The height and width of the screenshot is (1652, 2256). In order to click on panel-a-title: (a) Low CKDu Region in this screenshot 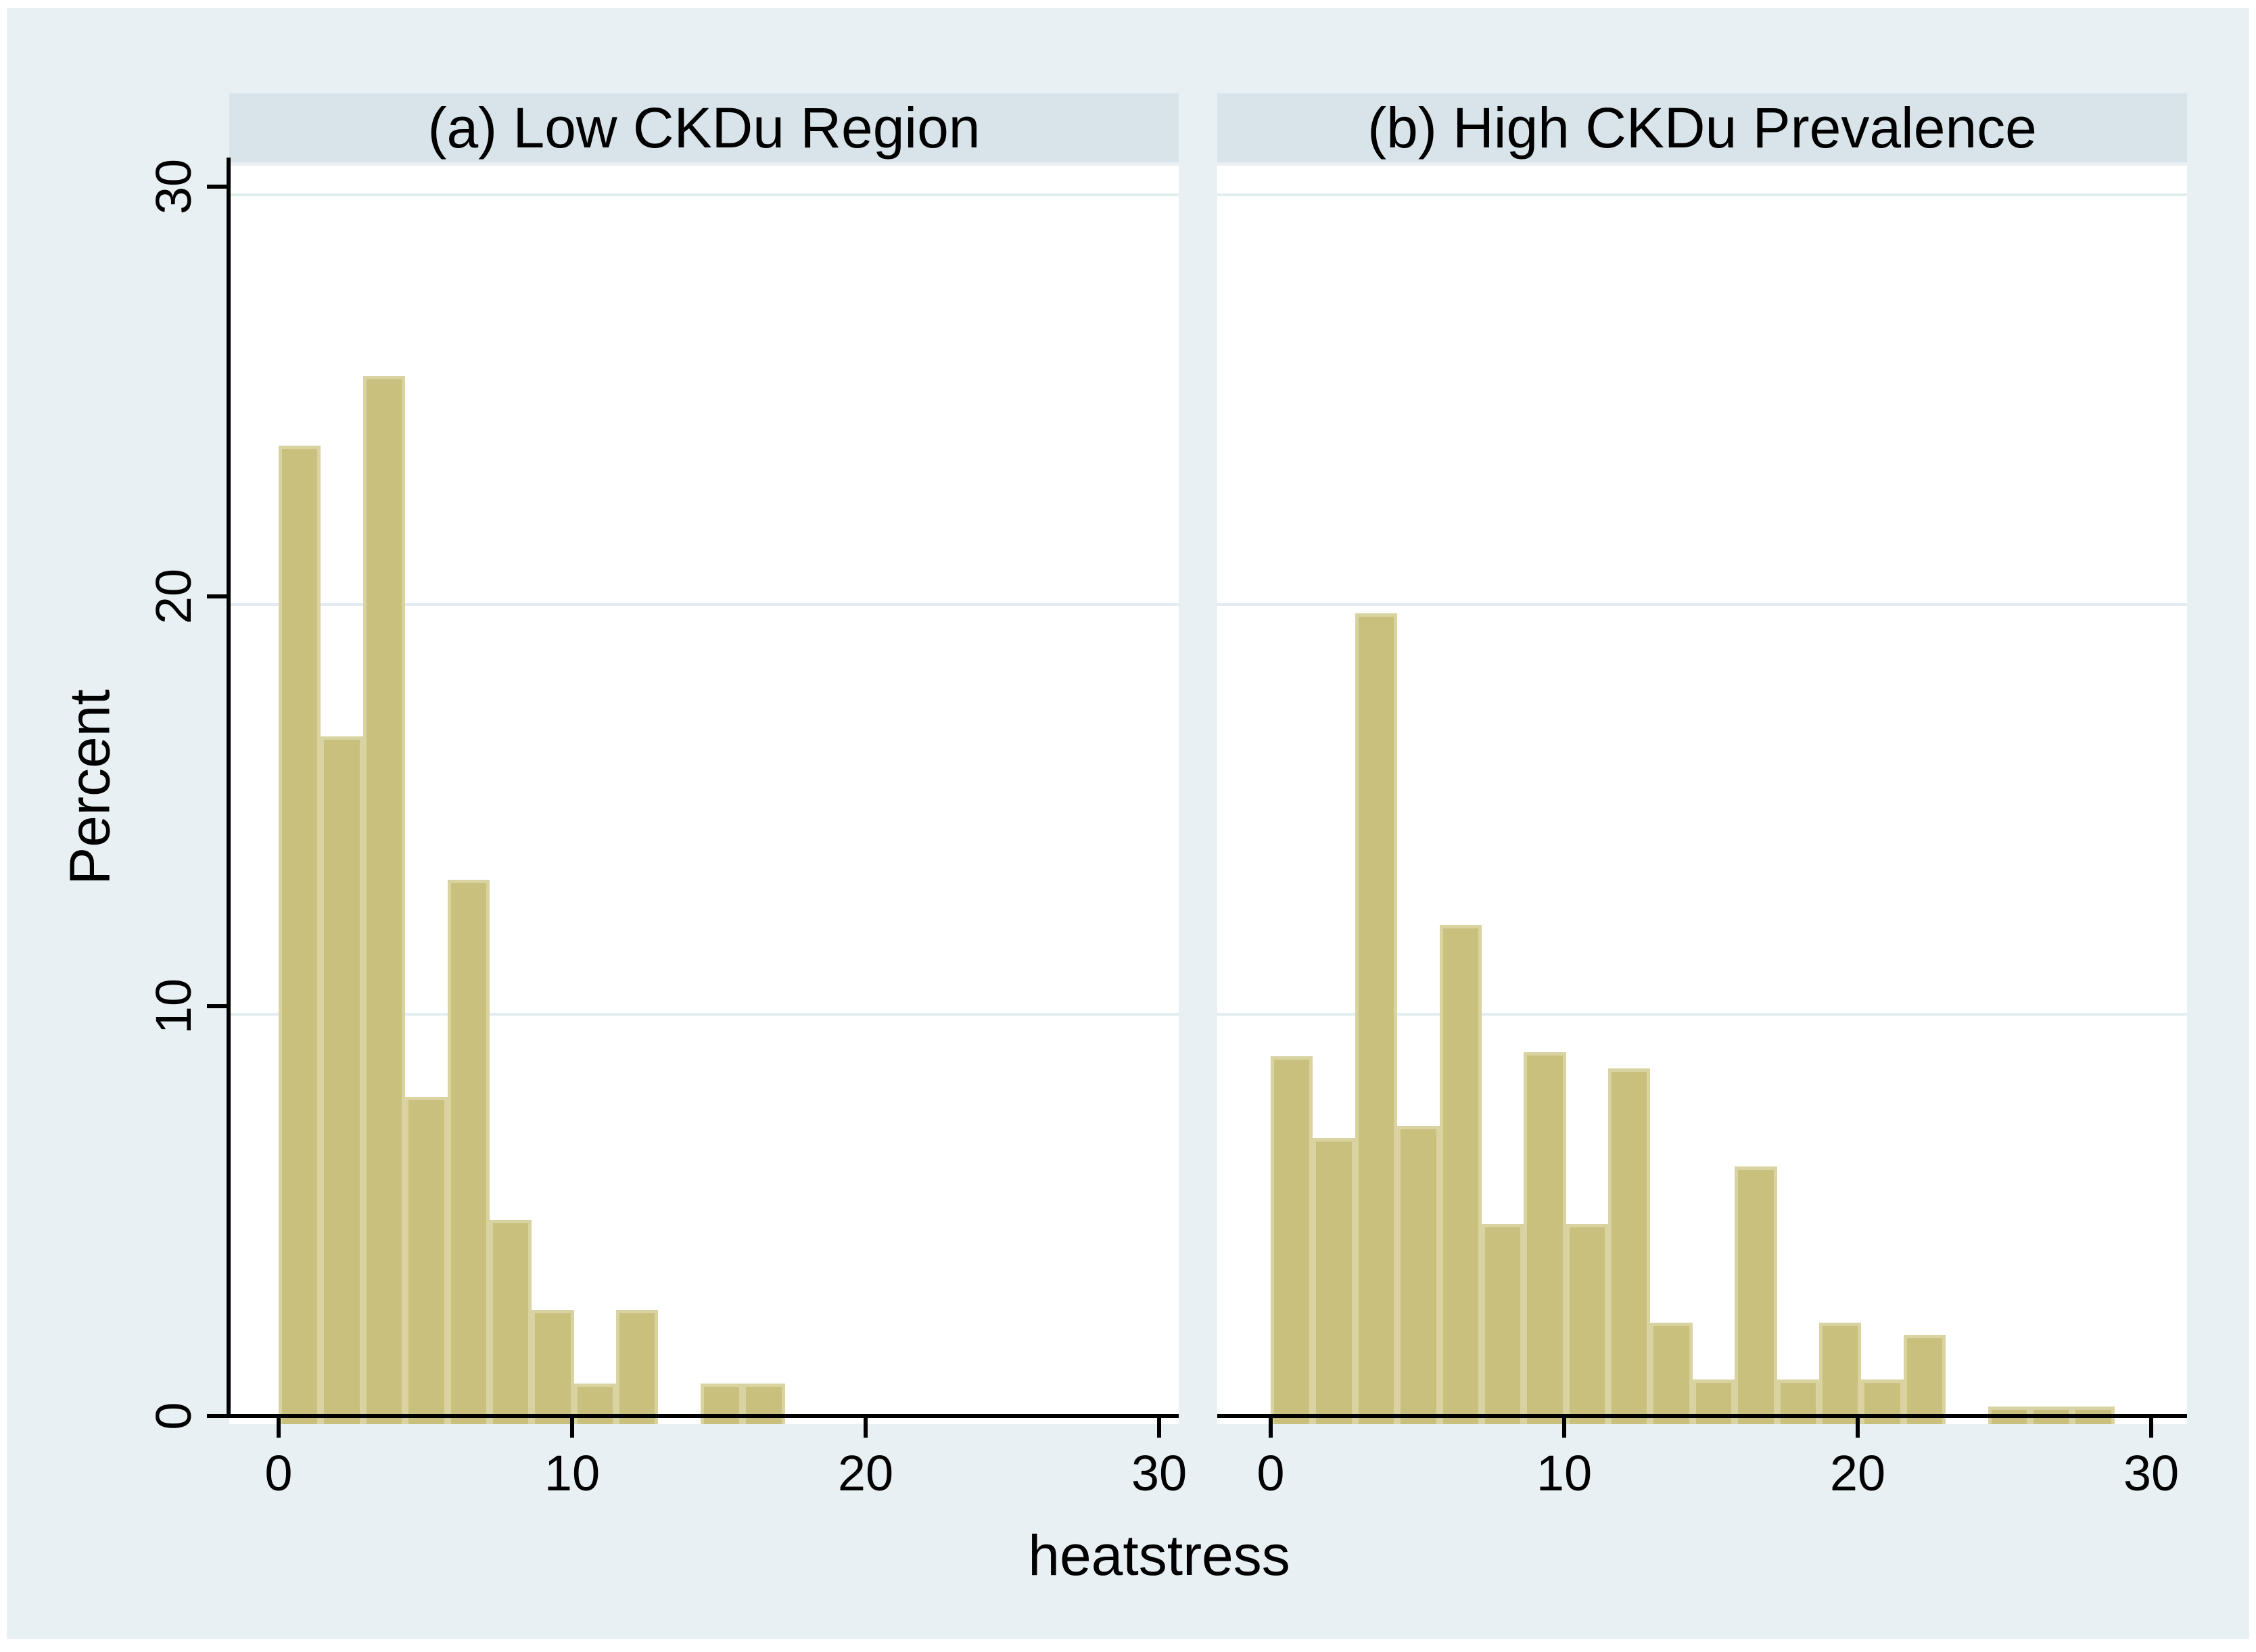, I will do `click(704, 127)`.